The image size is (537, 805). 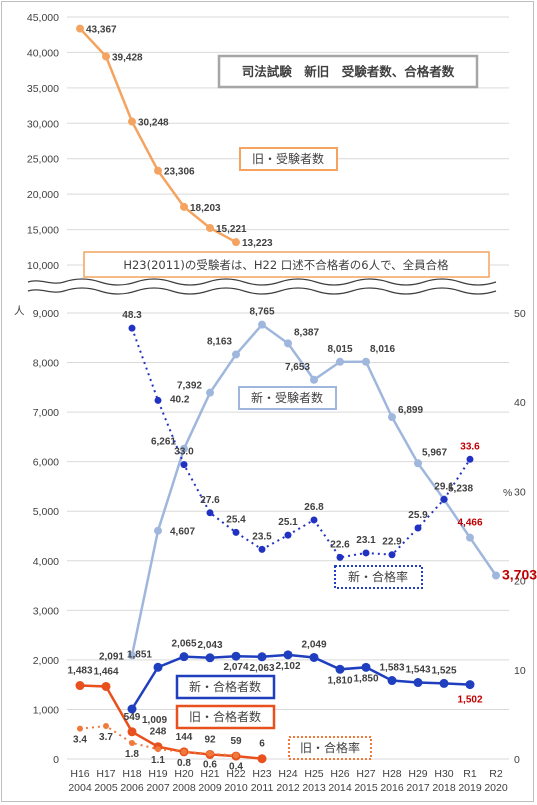 What do you see at coordinates (507, 493) in the screenshot?
I see `unit-right: %` at bounding box center [507, 493].